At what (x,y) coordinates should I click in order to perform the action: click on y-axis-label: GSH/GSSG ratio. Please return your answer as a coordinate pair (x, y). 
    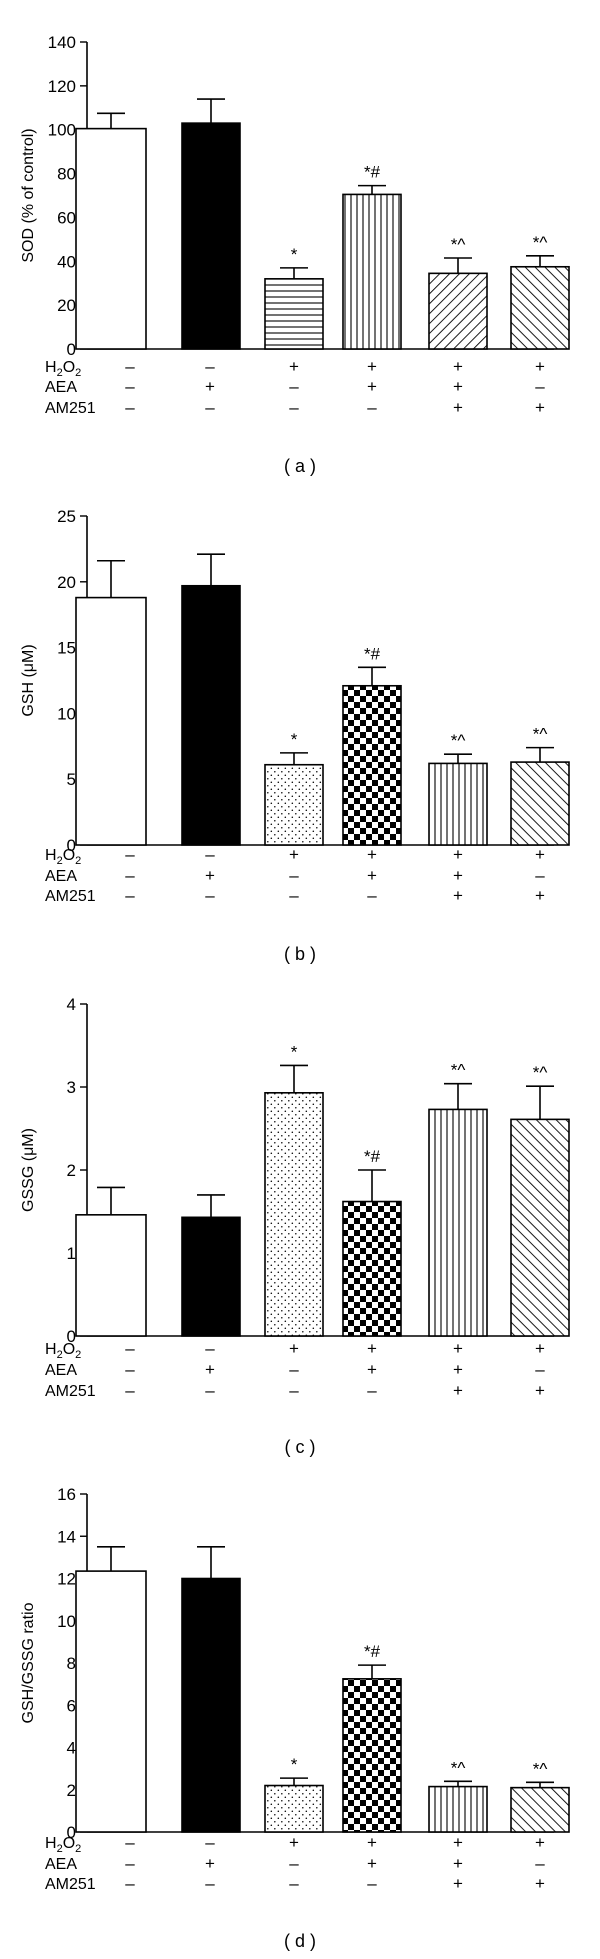
    Looking at the image, I should click on (28, 1662).